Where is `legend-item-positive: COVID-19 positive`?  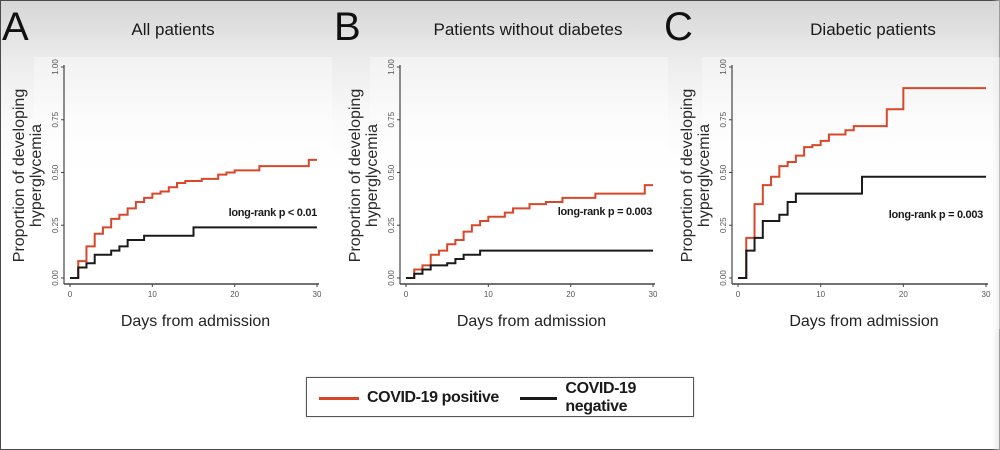
legend-item-positive: COVID-19 positive is located at coordinates (409, 398).